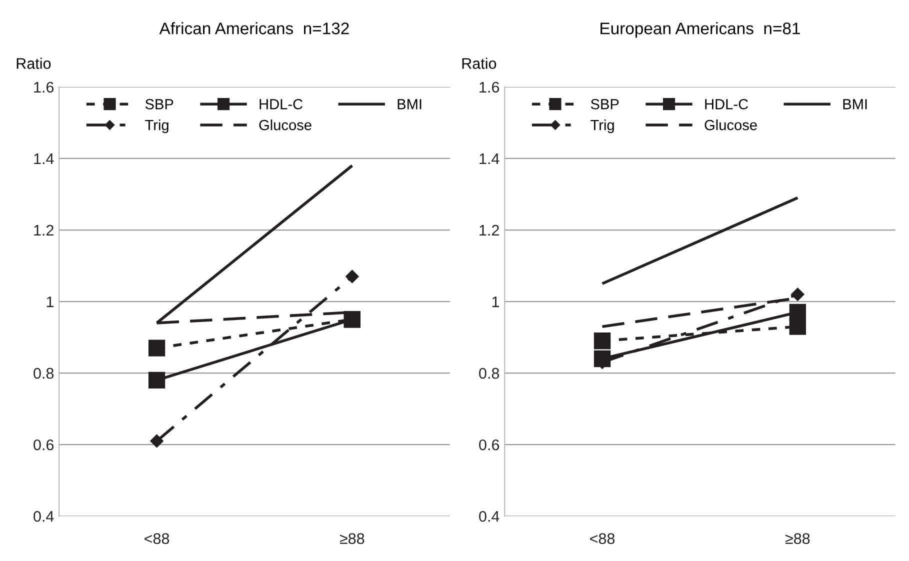 The width and height of the screenshot is (909, 561). I want to click on chart-title: European Americans n=81, so click(700, 30).